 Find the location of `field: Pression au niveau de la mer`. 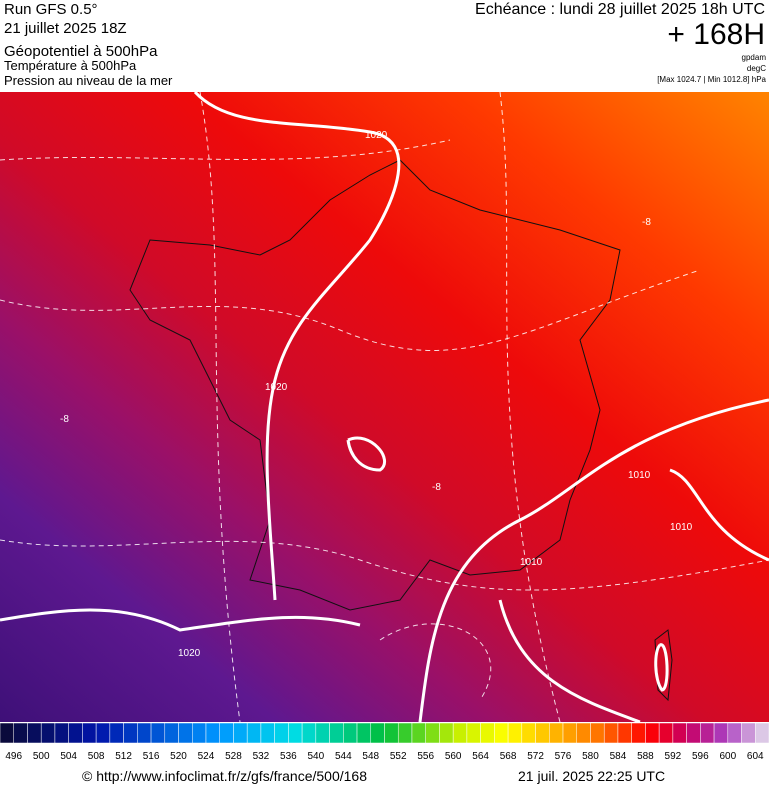

field: Pression au niveau de la mer is located at coordinates (88, 80).